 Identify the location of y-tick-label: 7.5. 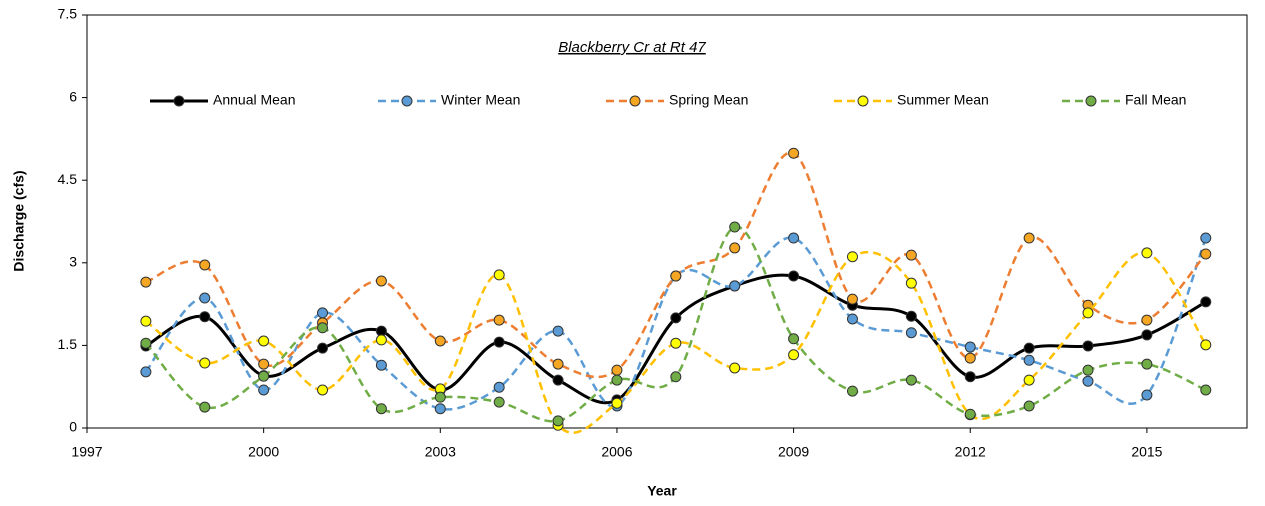
(68, 14).